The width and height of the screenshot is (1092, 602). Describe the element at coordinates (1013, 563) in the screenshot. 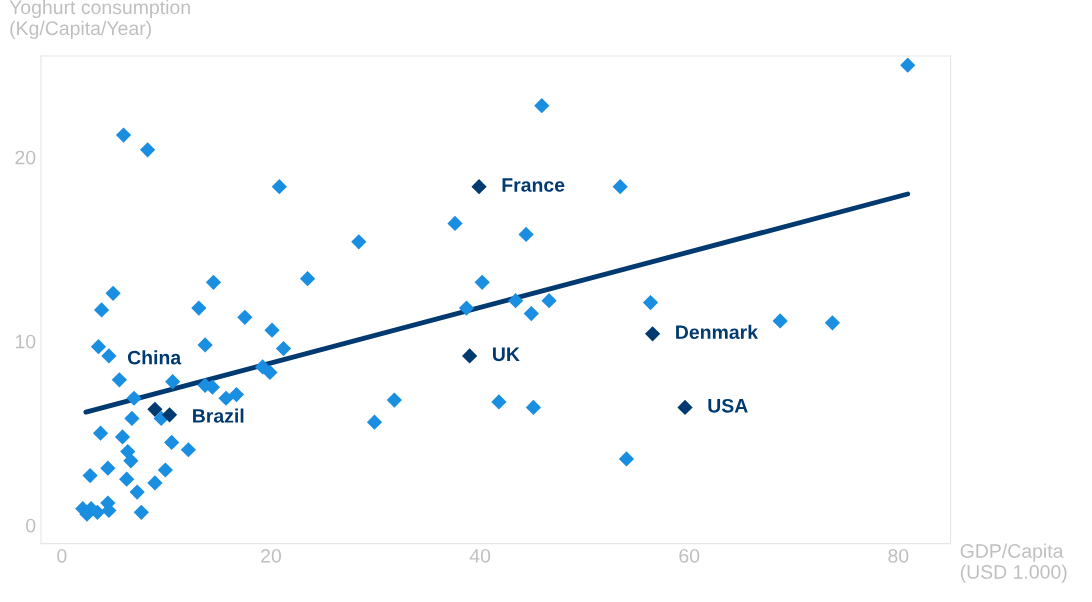

I see `x-axis-title: GDP/Capita (USD 1.000)` at that location.